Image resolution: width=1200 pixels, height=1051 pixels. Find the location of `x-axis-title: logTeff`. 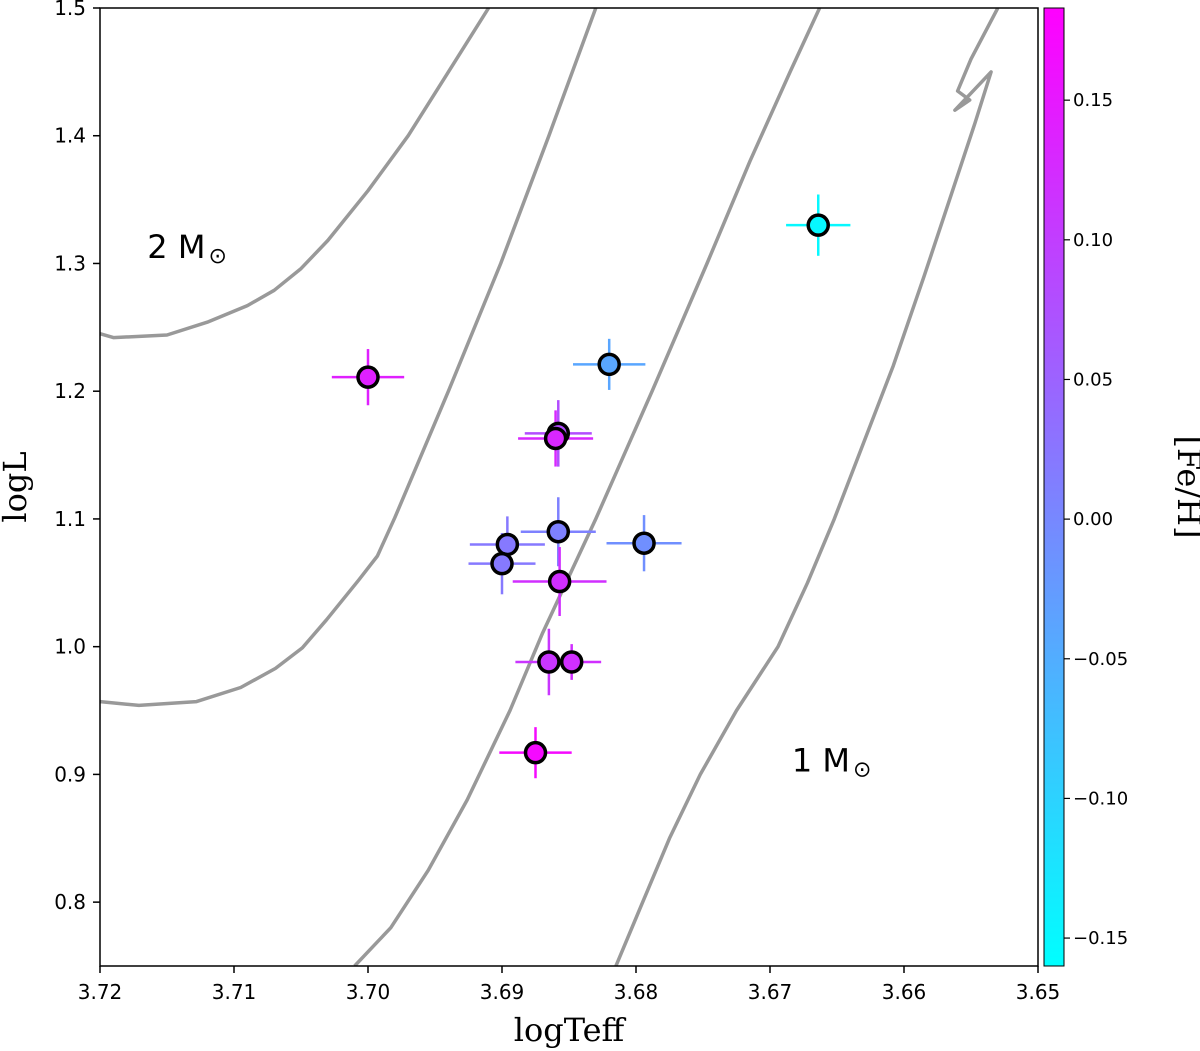

x-axis-title: logTeff is located at coordinates (570, 1030).